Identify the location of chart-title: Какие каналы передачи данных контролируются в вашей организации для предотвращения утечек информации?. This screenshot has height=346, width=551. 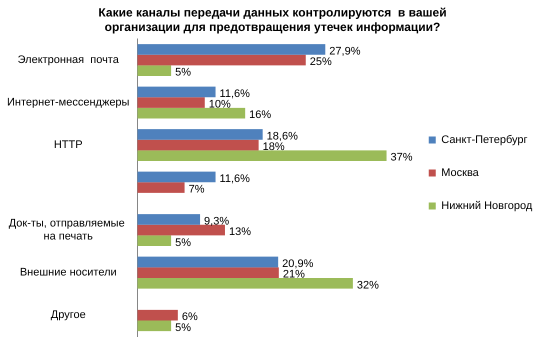
(272, 20).